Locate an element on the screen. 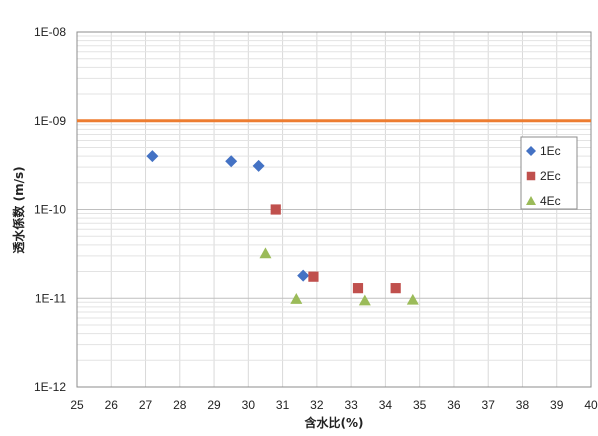 Image resolution: width=598 pixels, height=436 pixels. y-tick-label: 1E-10 is located at coordinates (50, 210).